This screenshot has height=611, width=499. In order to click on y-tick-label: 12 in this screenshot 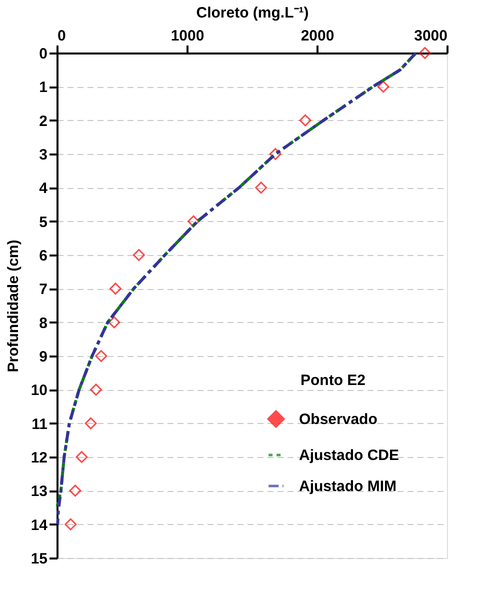, I will do `click(39, 458)`.